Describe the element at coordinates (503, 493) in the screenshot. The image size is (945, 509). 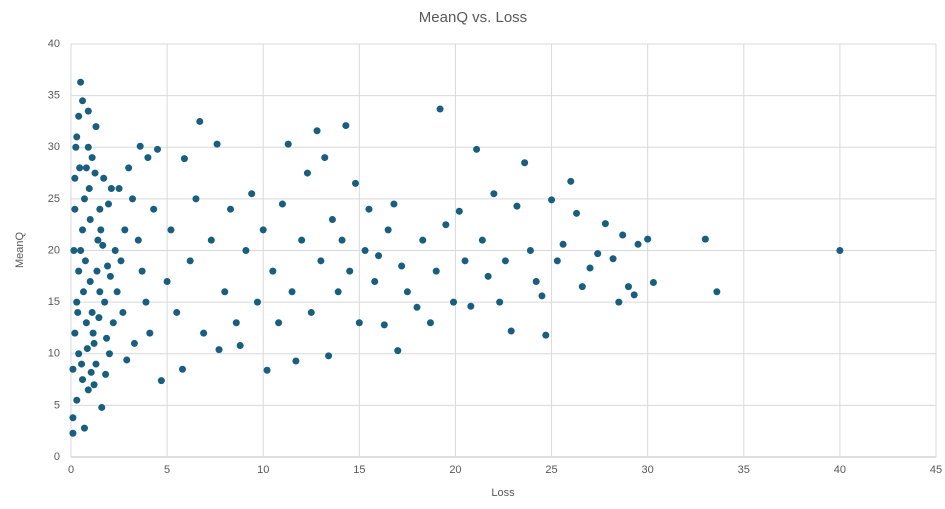
I see `x-axis-title: Loss` at that location.